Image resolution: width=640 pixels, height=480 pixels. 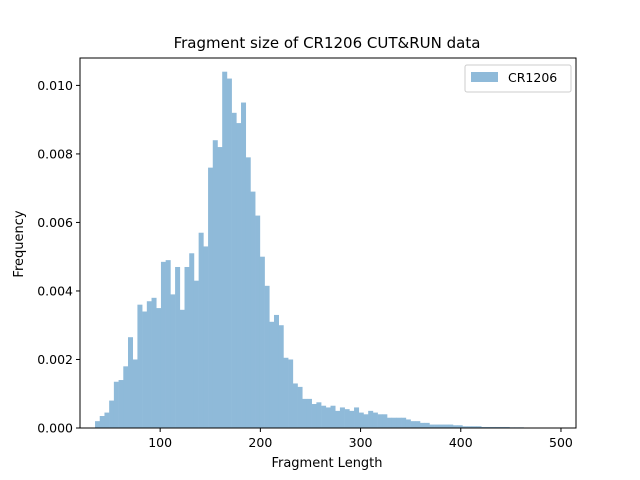 What do you see at coordinates (55, 85) in the screenshot?
I see `y-tick-label: 0.010` at bounding box center [55, 85].